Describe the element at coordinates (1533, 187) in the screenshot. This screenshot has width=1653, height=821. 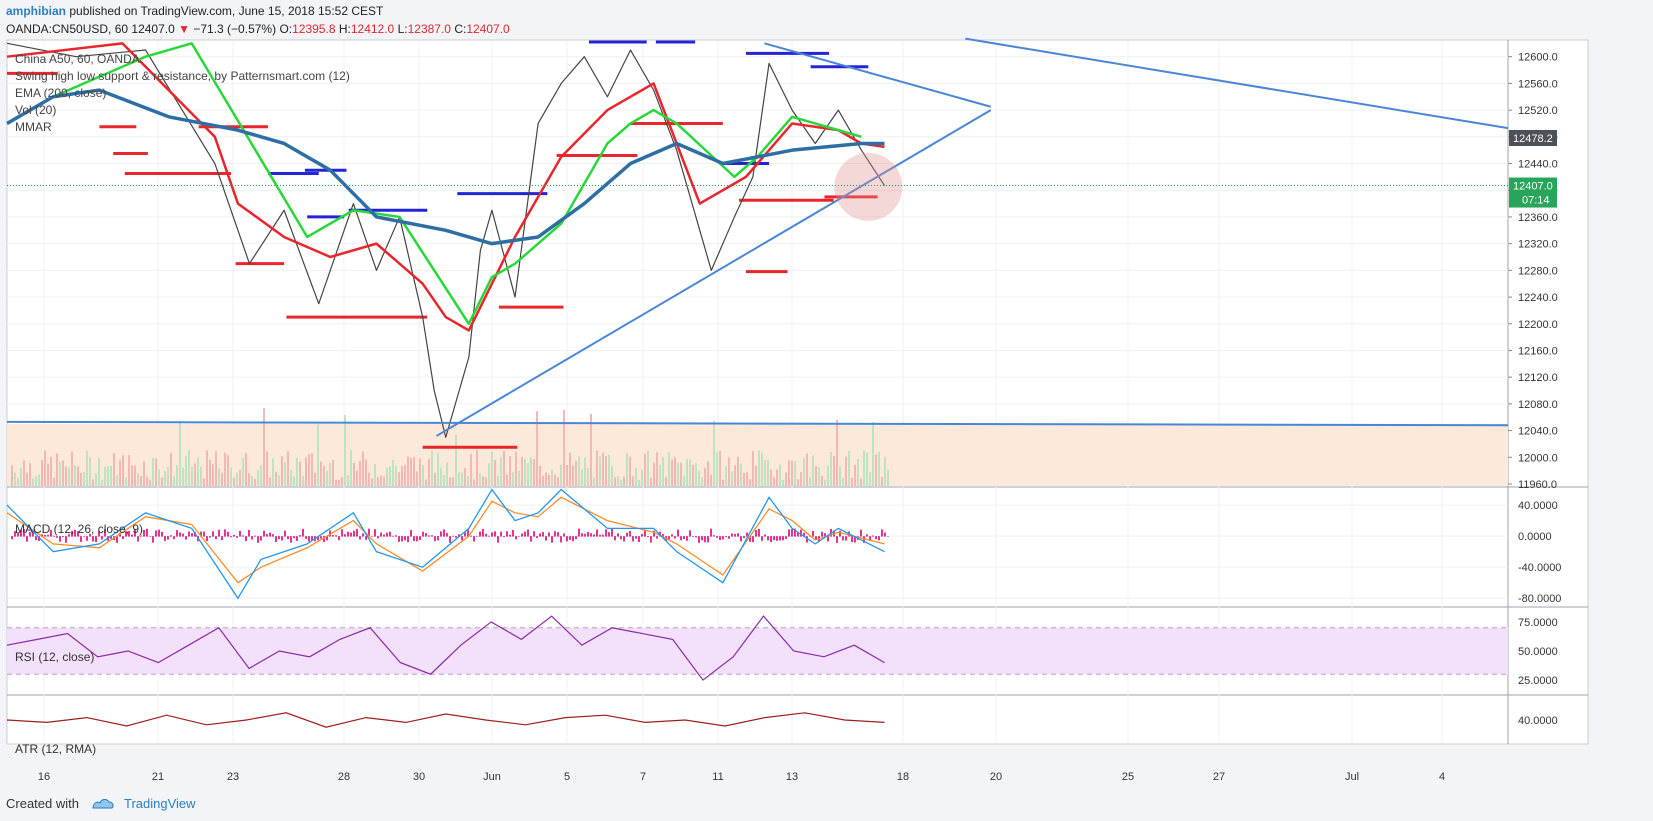
I see `last-price-label: 12407.0` at that location.